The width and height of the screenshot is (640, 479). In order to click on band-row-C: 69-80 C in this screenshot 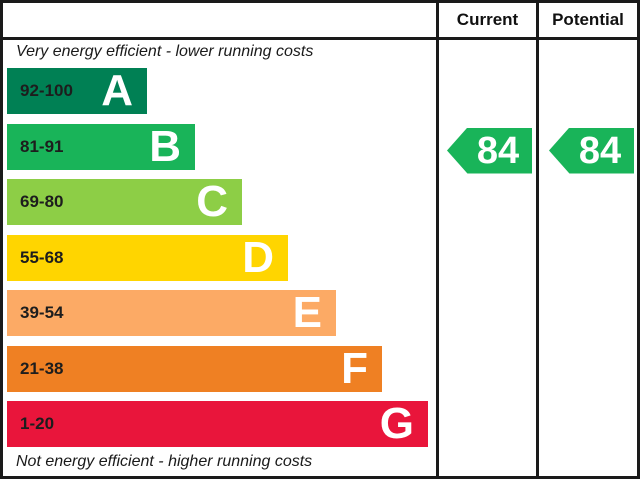, I will do `click(124, 202)`.